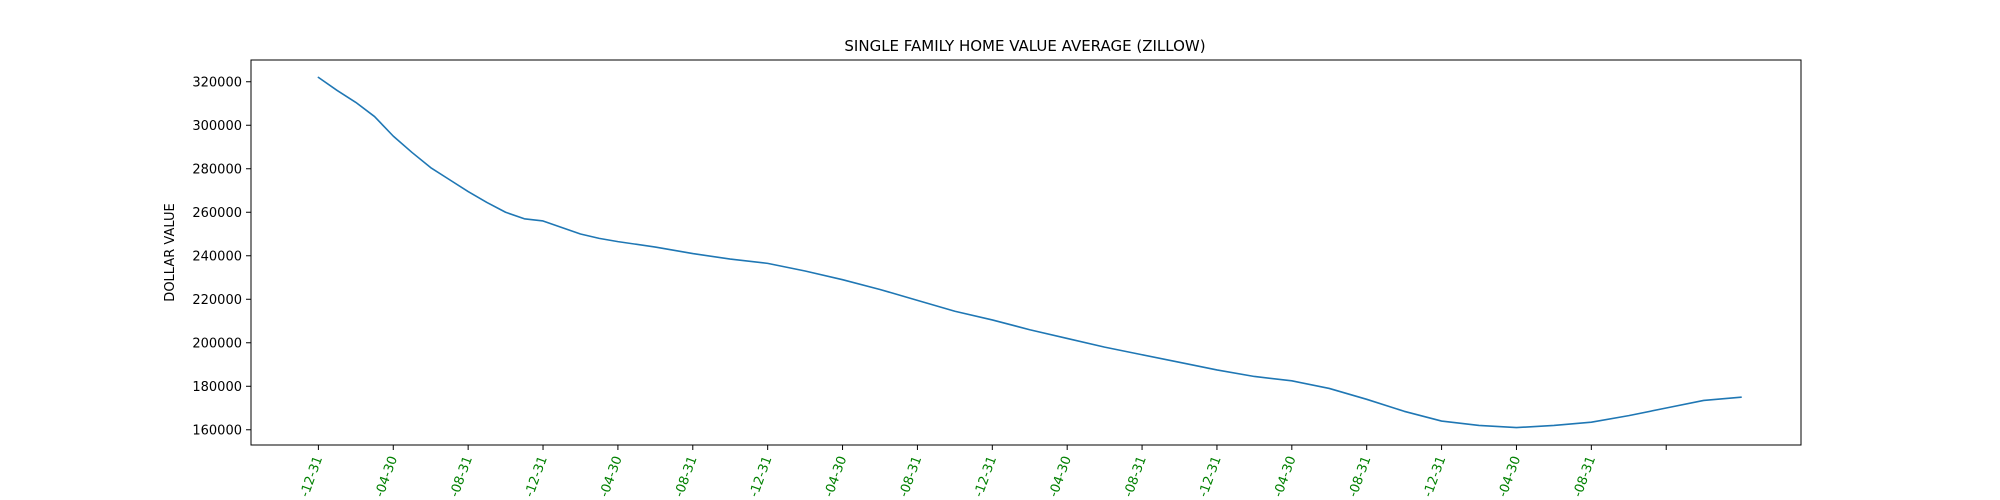 This screenshot has width=2000, height=500. What do you see at coordinates (217, 387) in the screenshot?
I see `y-tick-label: 180000` at bounding box center [217, 387].